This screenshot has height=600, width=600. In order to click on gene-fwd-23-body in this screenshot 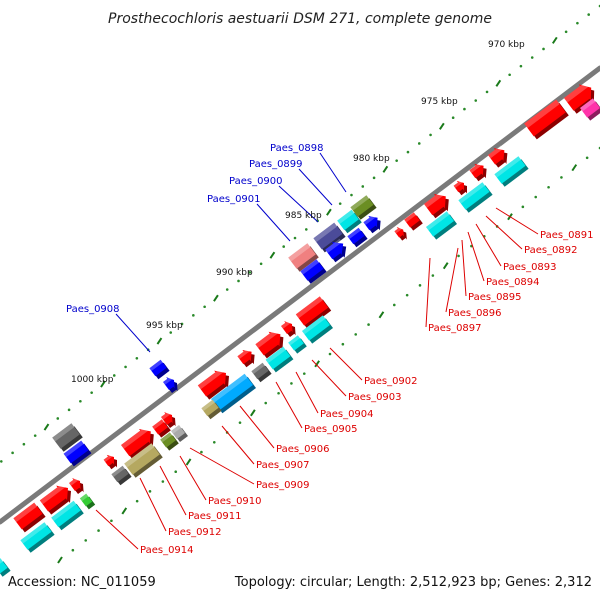, I will do `click(160, 427)`.